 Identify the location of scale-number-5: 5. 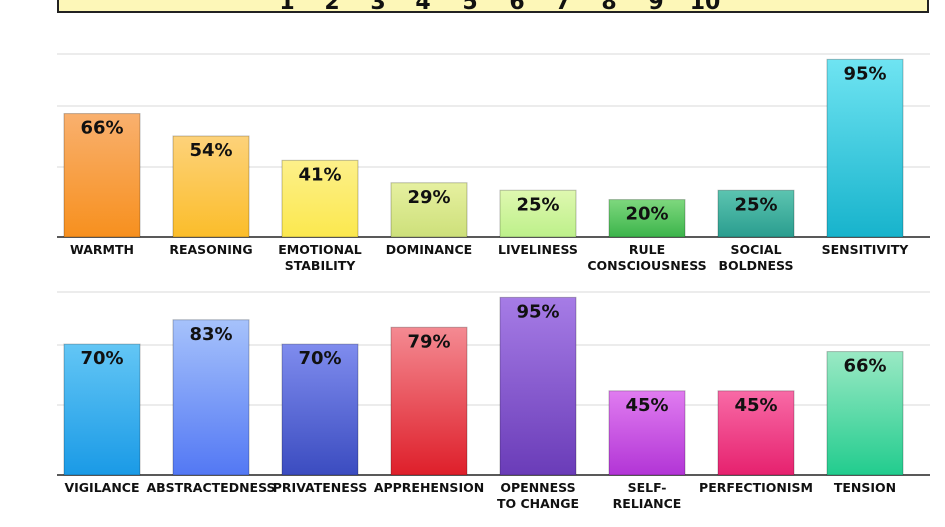
(470, 7).